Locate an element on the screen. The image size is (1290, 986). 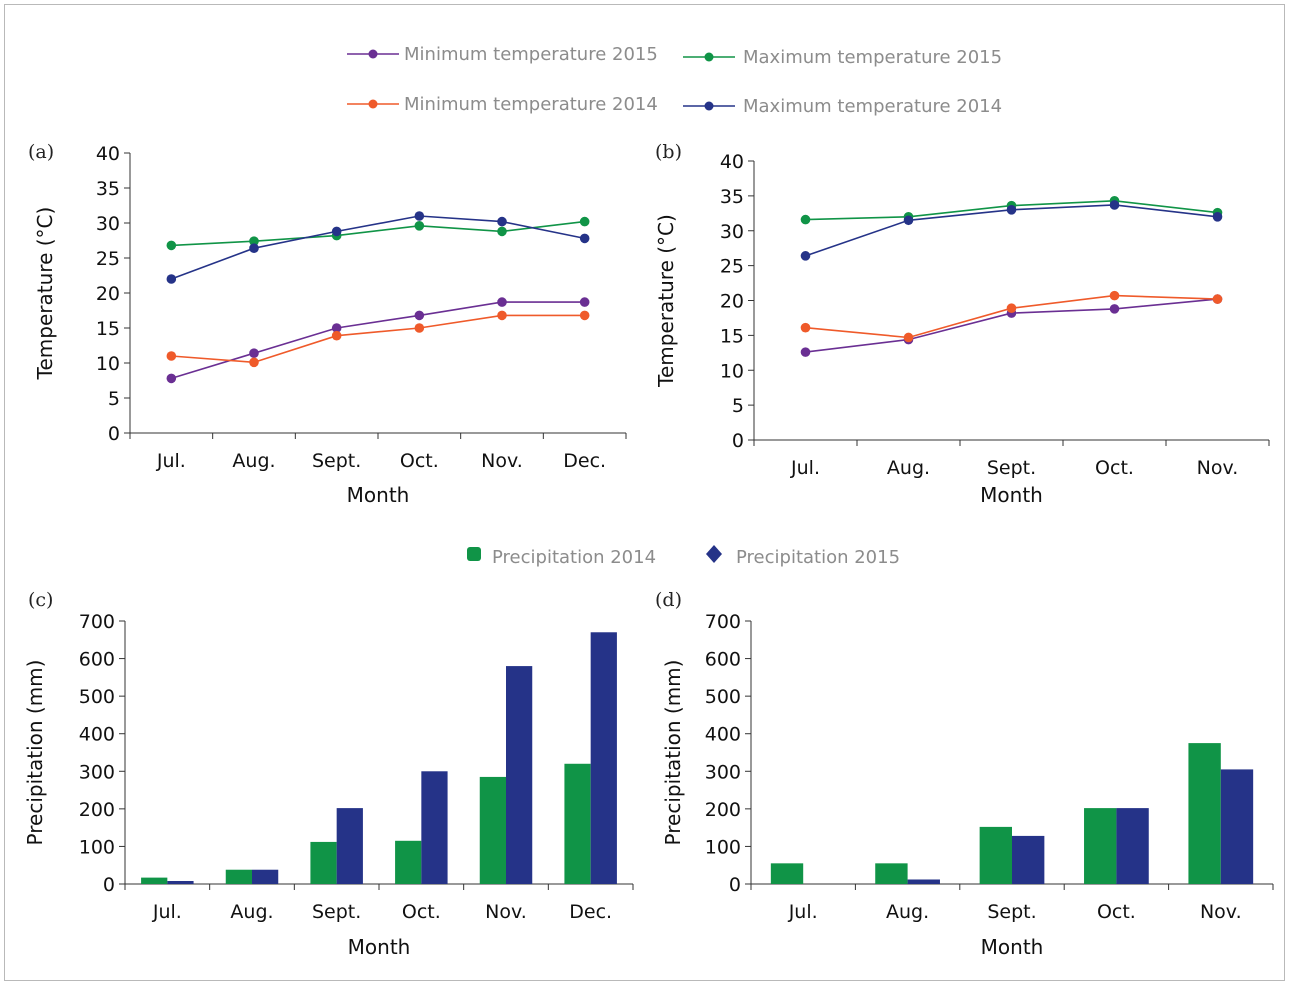
legend-item-precipitation-2015: Precipitation 2015 is located at coordinates (803, 556).